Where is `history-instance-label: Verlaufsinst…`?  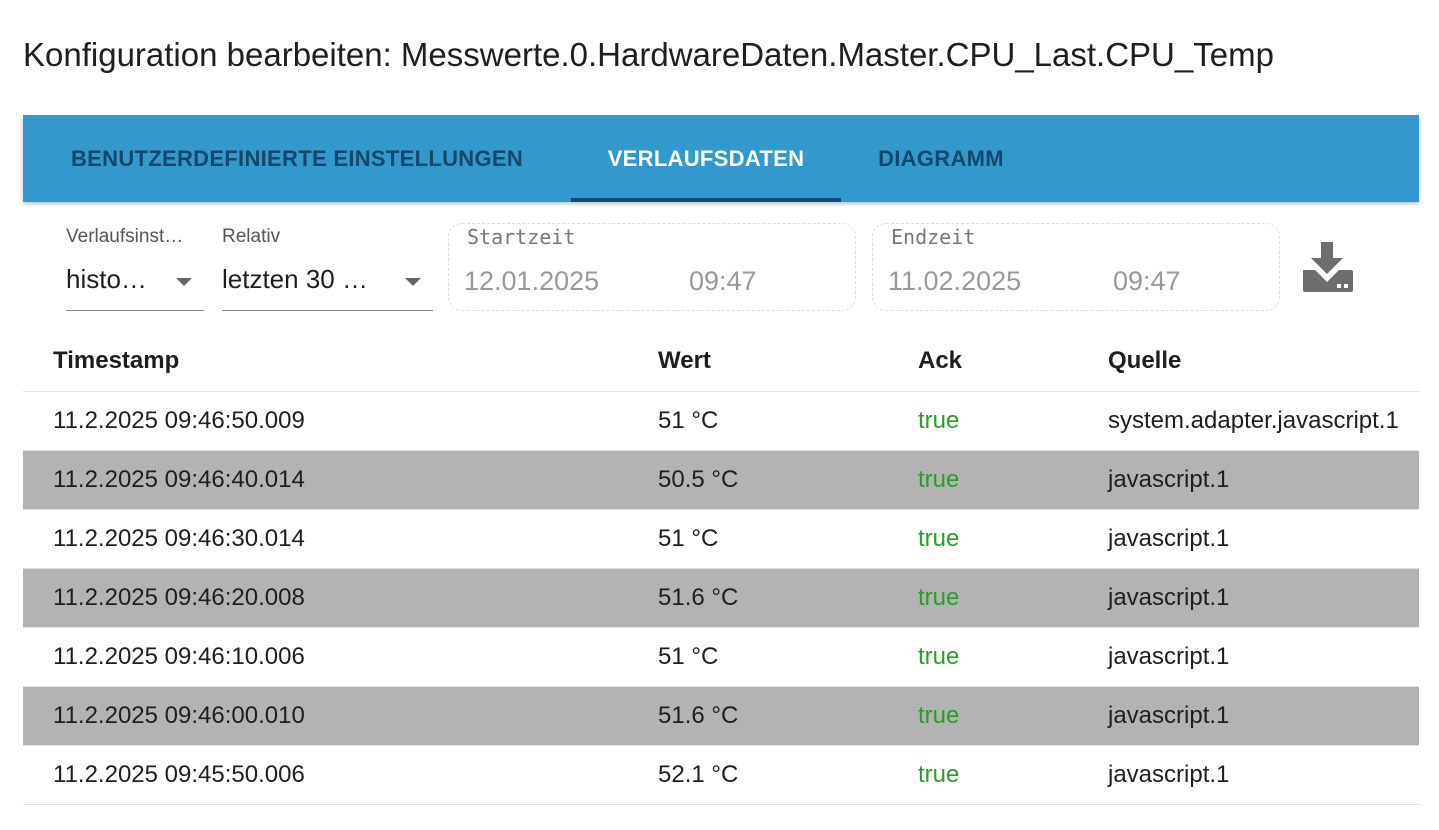 history-instance-label: Verlaufsinst… is located at coordinates (125, 236).